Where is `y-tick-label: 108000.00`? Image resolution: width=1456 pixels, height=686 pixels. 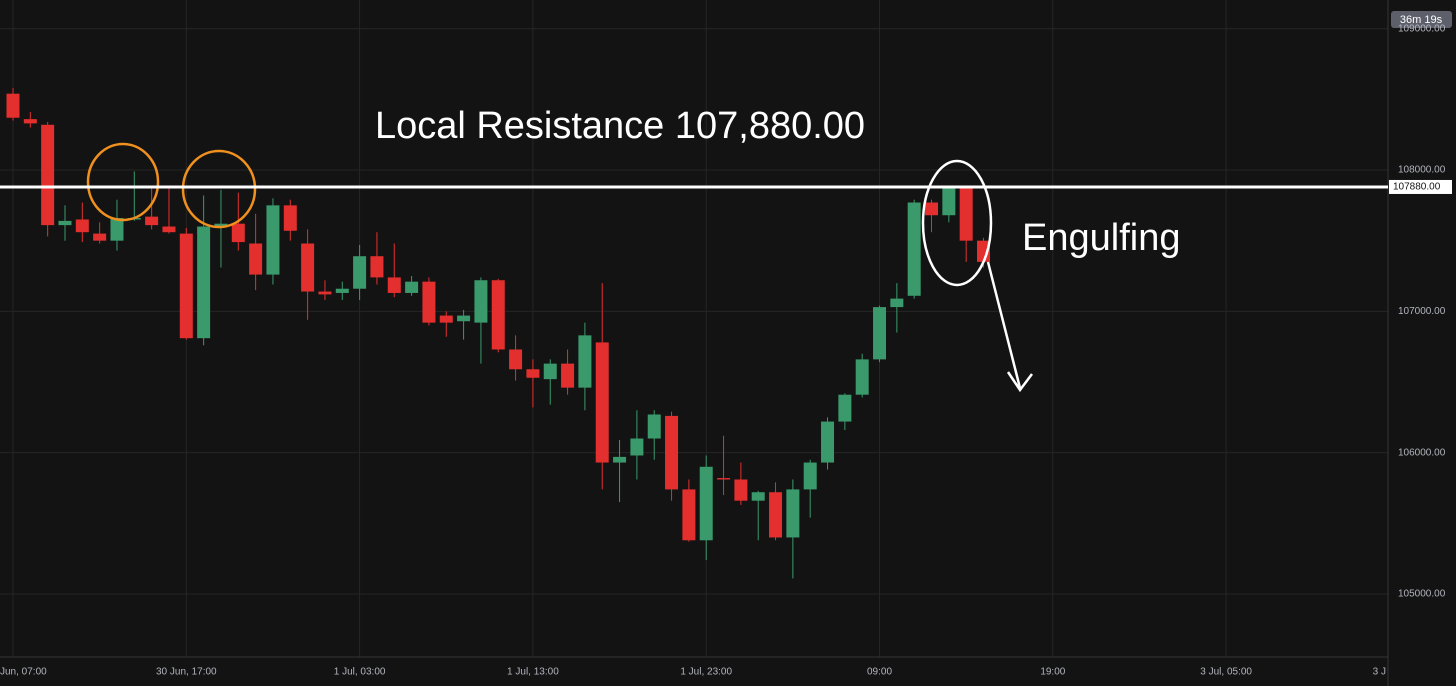 y-tick-label: 108000.00 is located at coordinates (1422, 170).